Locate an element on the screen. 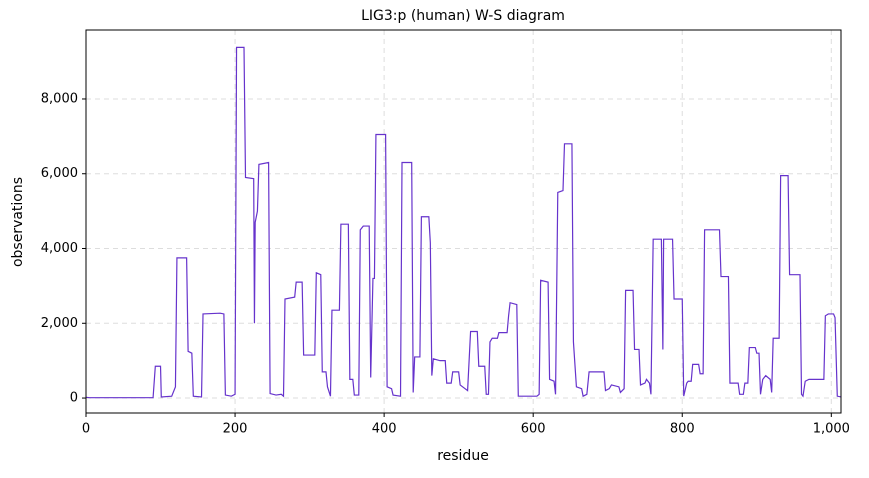  x-tick-label: 400 is located at coordinates (384, 429).